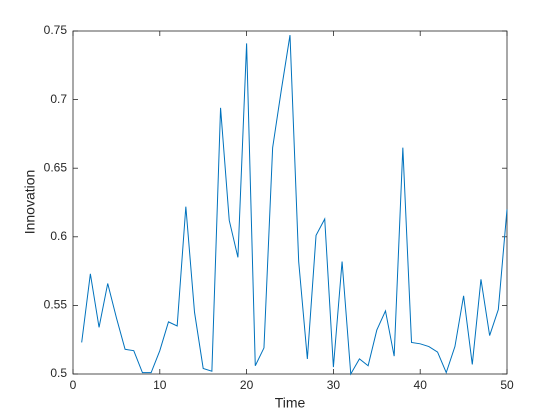  What do you see at coordinates (73, 385) in the screenshot?
I see `x-tick-label: 0` at bounding box center [73, 385].